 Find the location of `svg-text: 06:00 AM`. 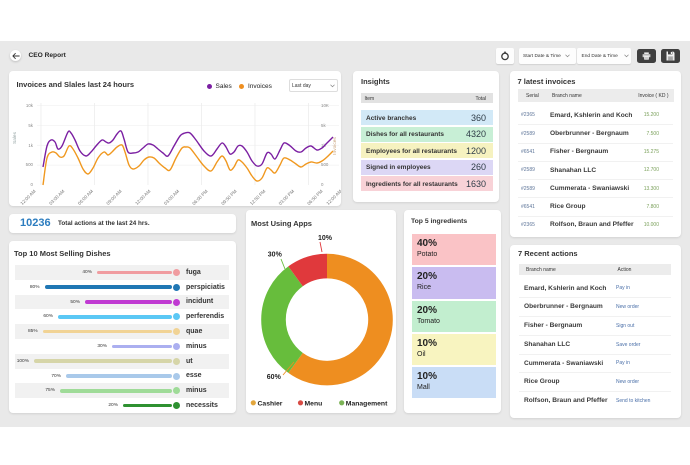

svg-text: 06:00 AM is located at coordinates (85, 197).